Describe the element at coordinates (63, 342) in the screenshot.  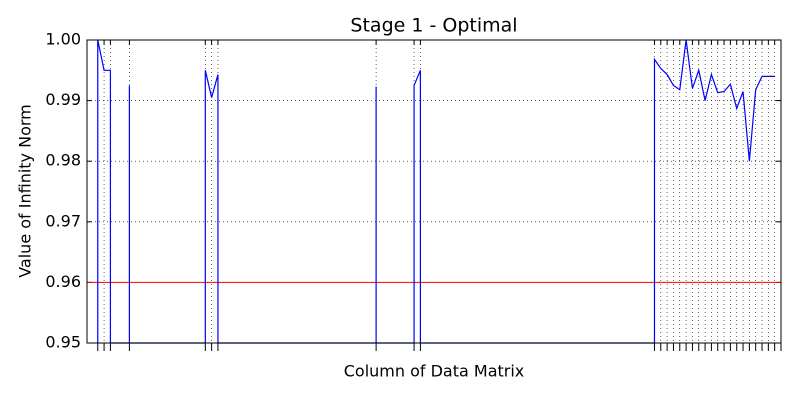
I see `y-tick-label: 0.95` at that location.